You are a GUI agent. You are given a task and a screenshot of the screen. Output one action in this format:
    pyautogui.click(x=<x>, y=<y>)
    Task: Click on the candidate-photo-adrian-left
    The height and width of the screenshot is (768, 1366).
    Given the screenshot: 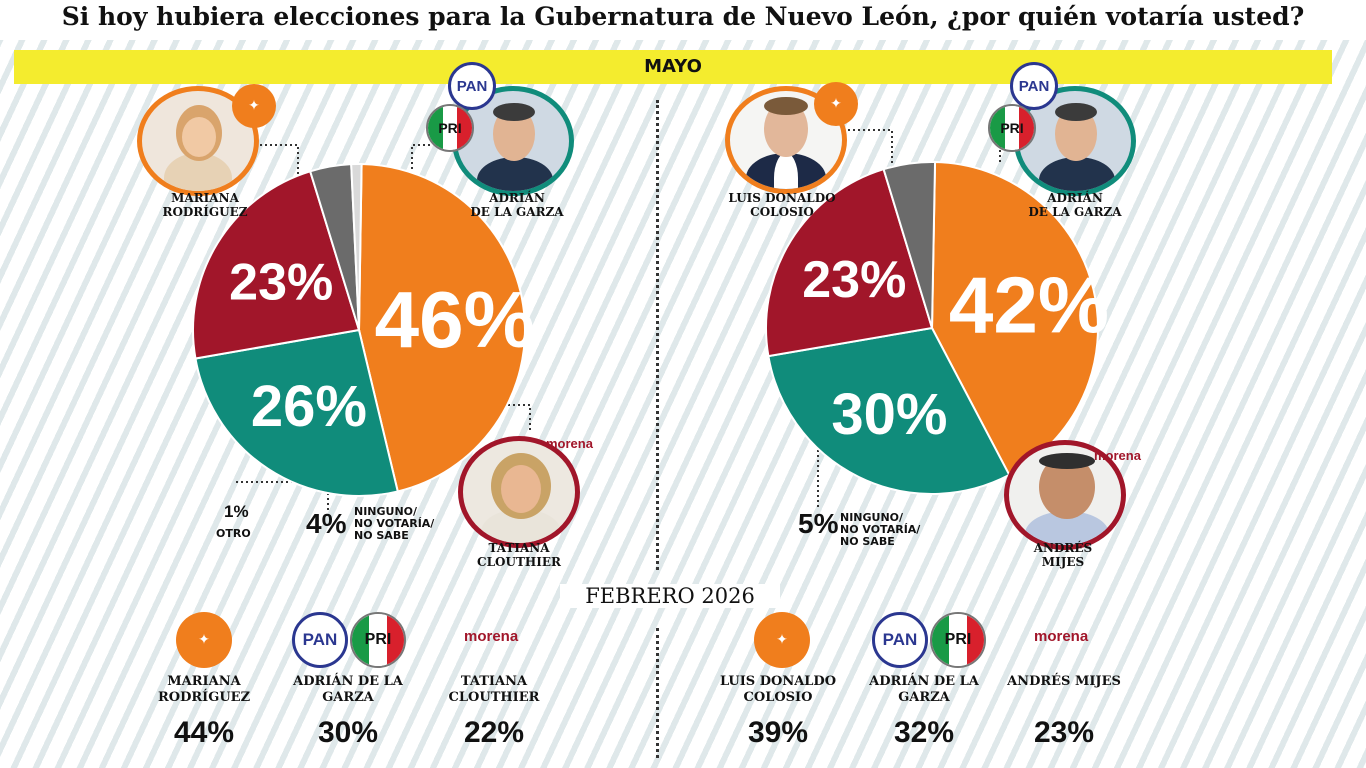 What is the action you would take?
    pyautogui.click(x=513, y=141)
    